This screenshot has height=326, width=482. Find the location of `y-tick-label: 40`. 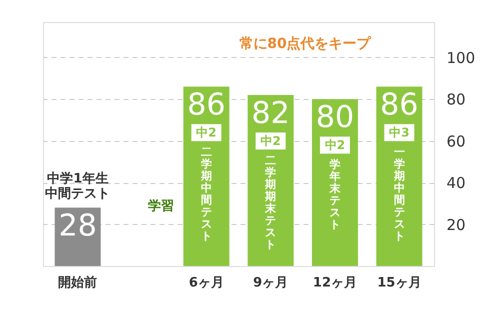

y-tick-label: 40 is located at coordinates (456, 183).